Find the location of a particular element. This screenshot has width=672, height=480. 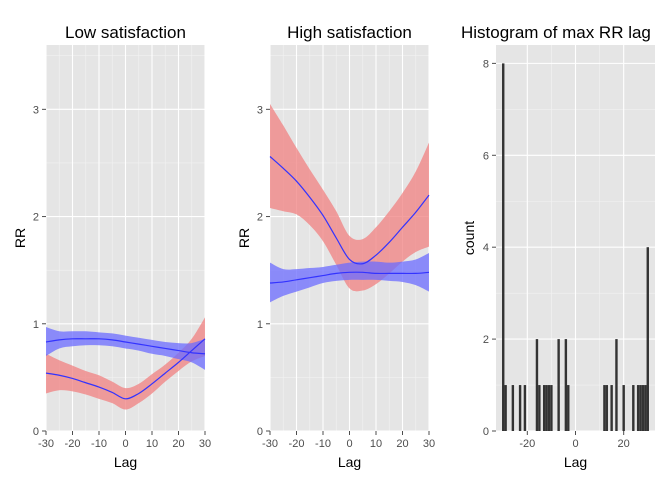

chart-title: Histogram of max RR lag is located at coordinates (556, 32).